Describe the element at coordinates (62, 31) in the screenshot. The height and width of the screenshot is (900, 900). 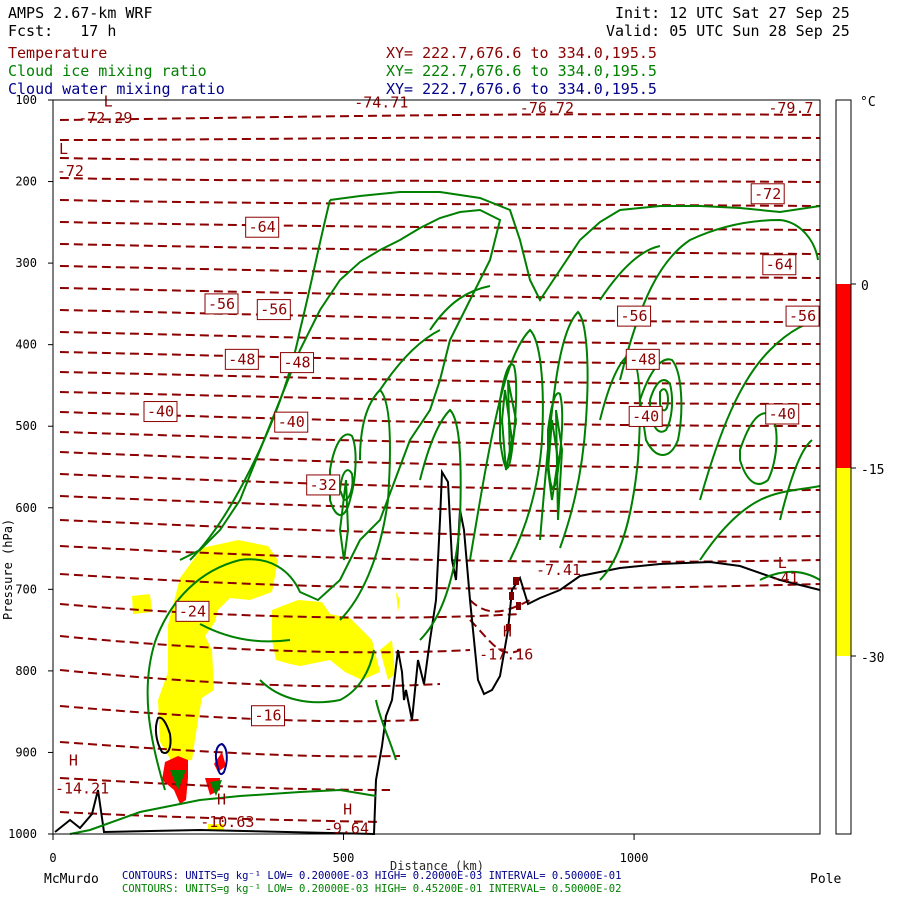
I see `forecast-hour: Fcst: 17 h` at that location.